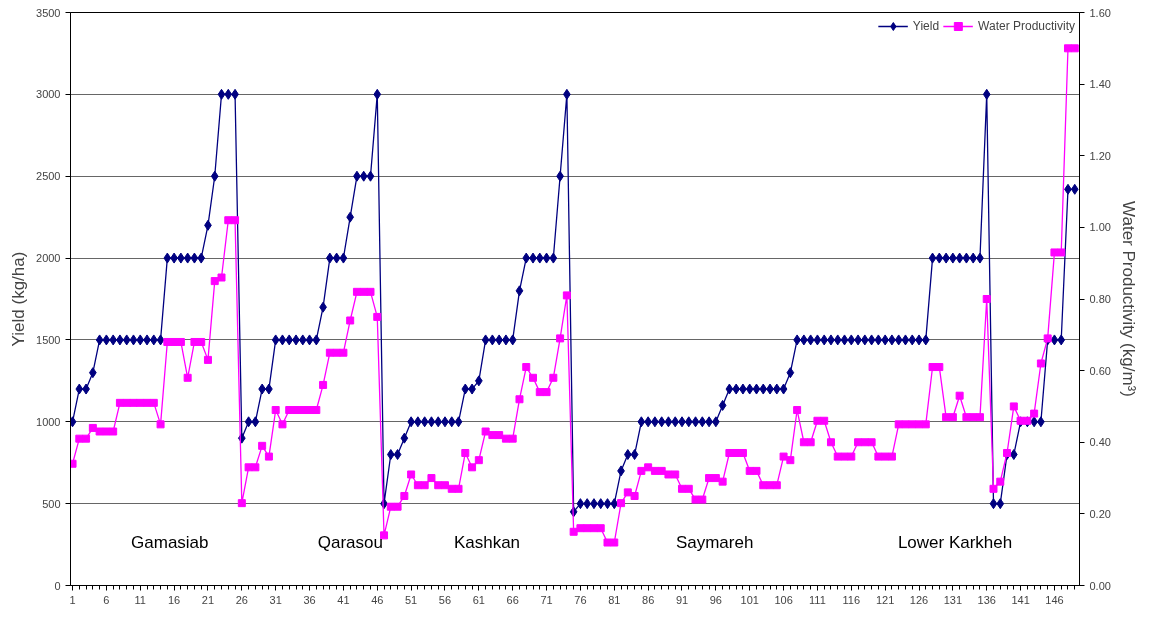 This screenshot has height=628, width=1152. Describe the element at coordinates (1026, 26) in the screenshot. I see `legend-label: Water Productivity` at that location.